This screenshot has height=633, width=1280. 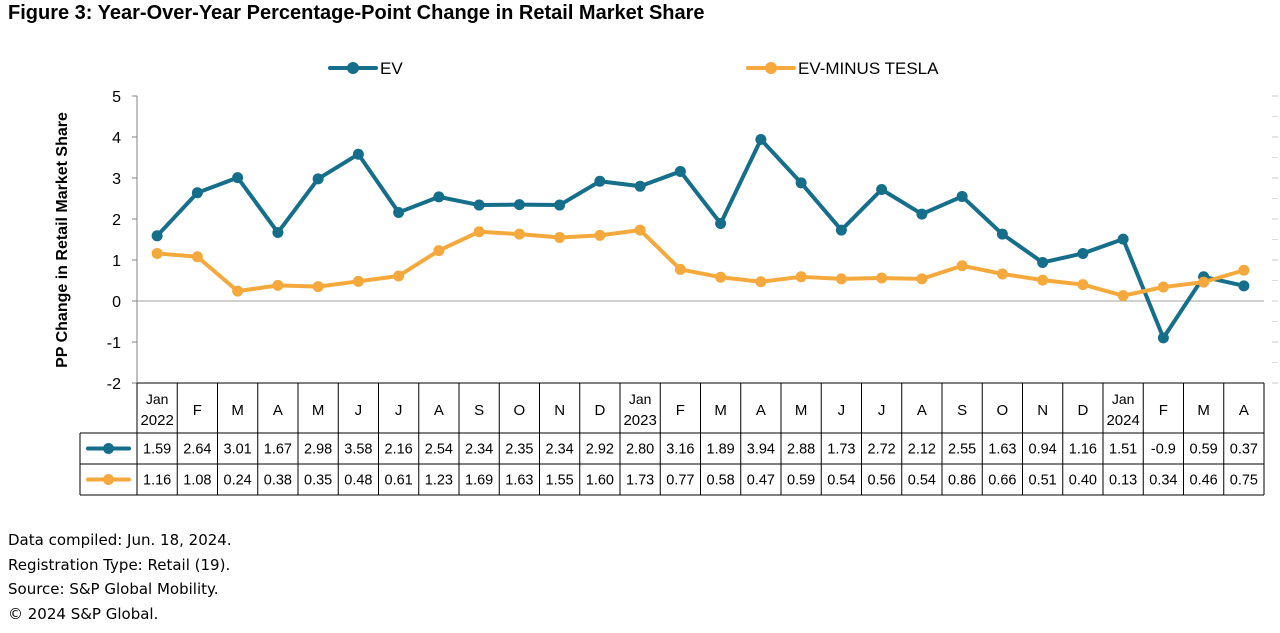 What do you see at coordinates (1163, 481) in the screenshot?
I see `table-value: 0.34` at bounding box center [1163, 481].